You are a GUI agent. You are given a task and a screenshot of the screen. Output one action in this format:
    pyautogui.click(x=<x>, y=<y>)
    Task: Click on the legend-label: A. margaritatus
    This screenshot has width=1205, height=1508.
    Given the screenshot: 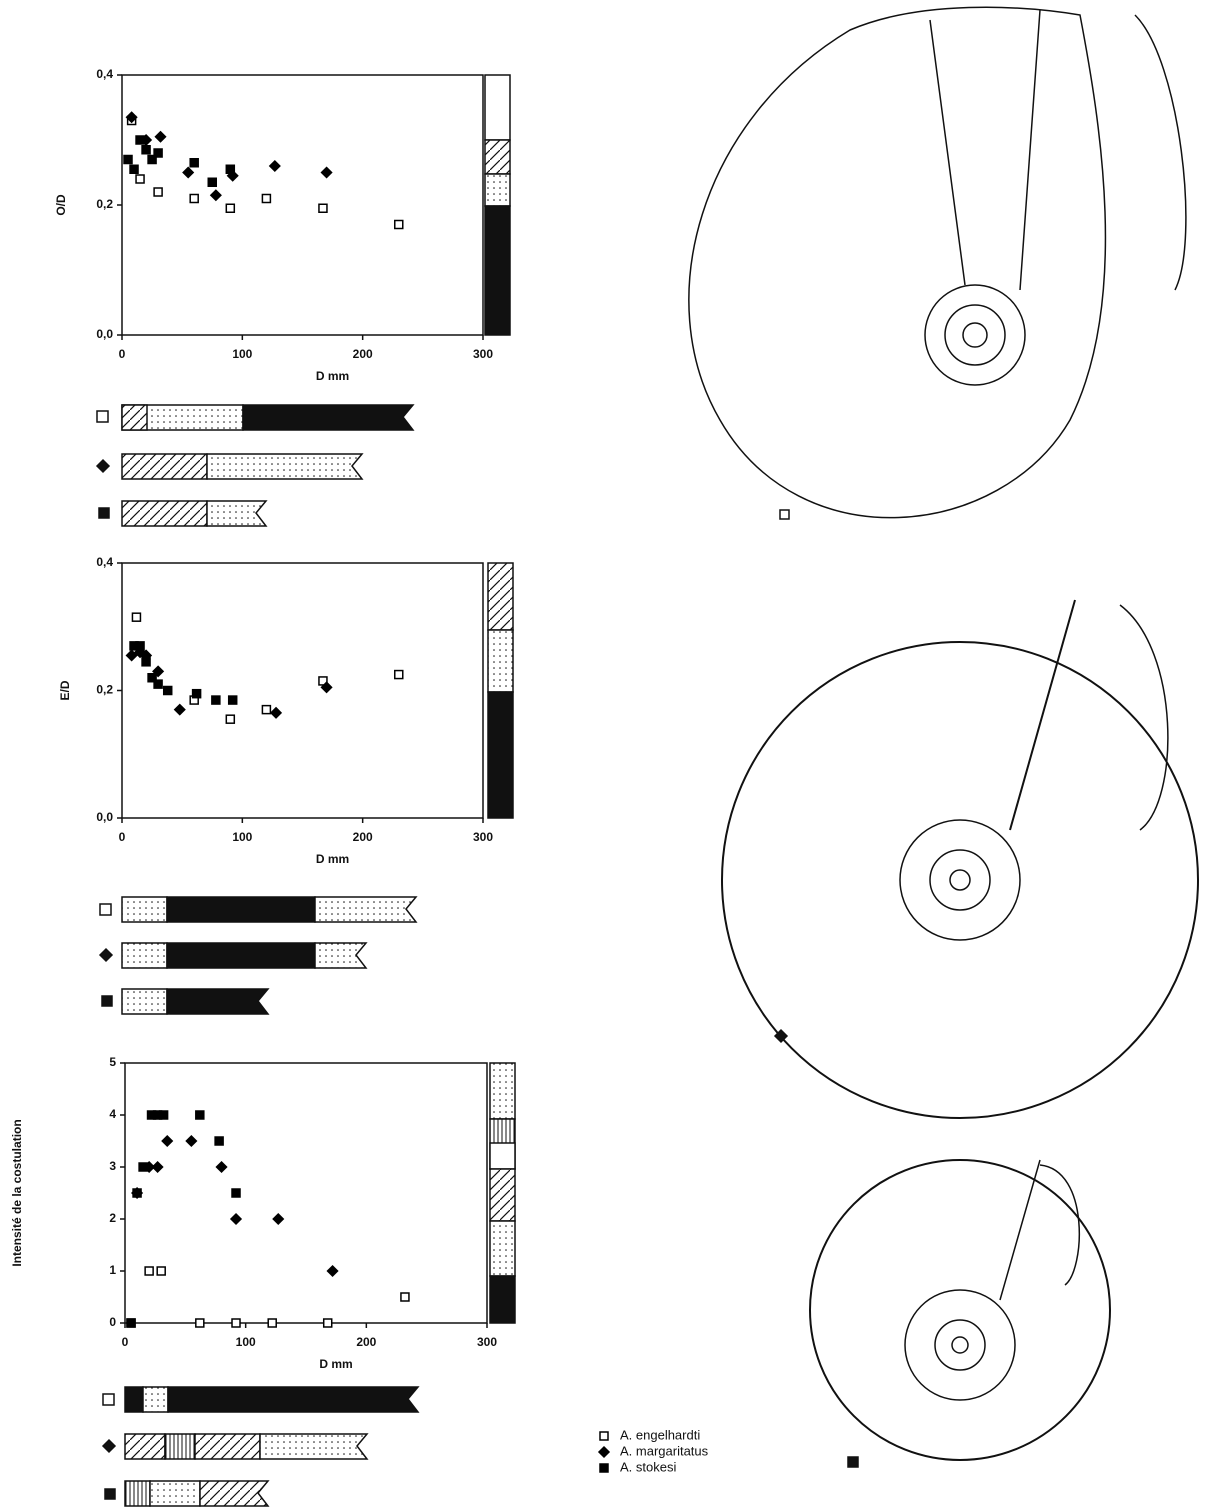 What is the action you would take?
    pyautogui.click(x=664, y=1450)
    